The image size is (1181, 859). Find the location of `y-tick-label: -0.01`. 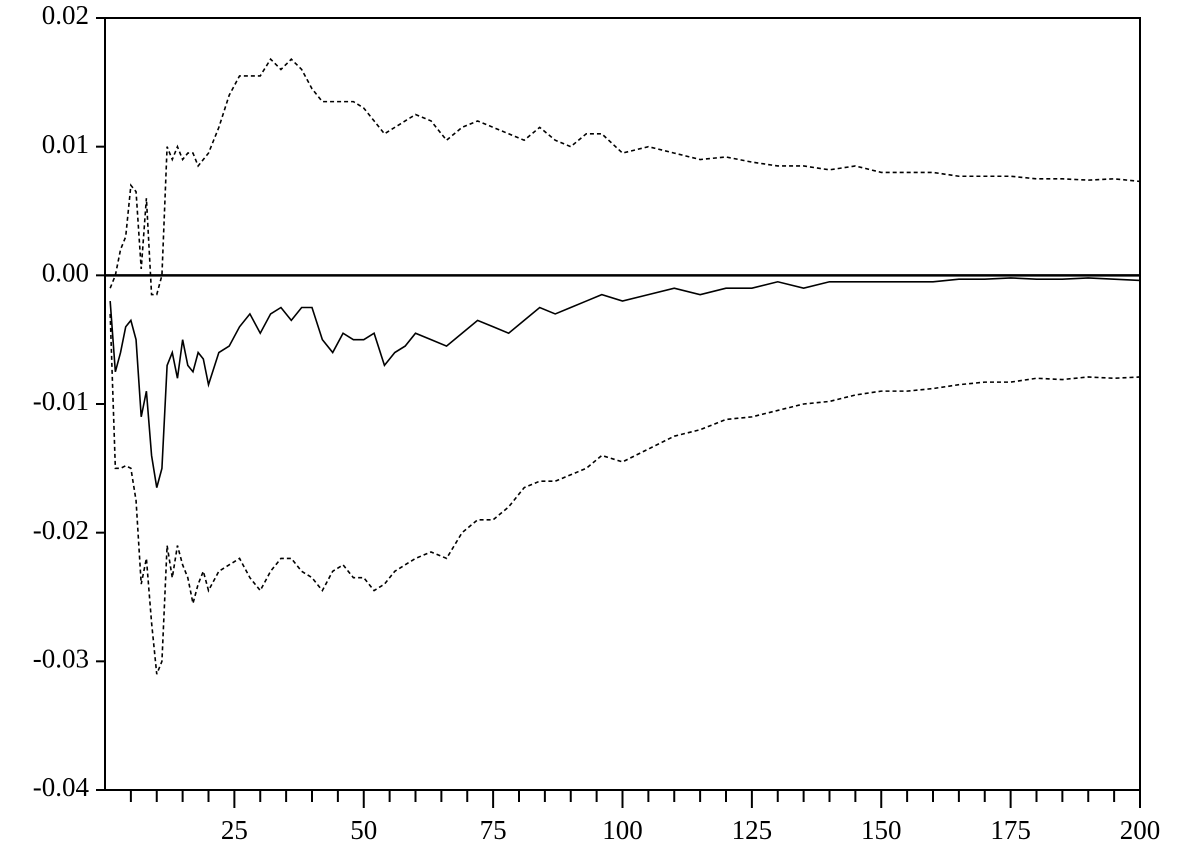

y-tick-label: -0.01 is located at coordinates (61, 401).